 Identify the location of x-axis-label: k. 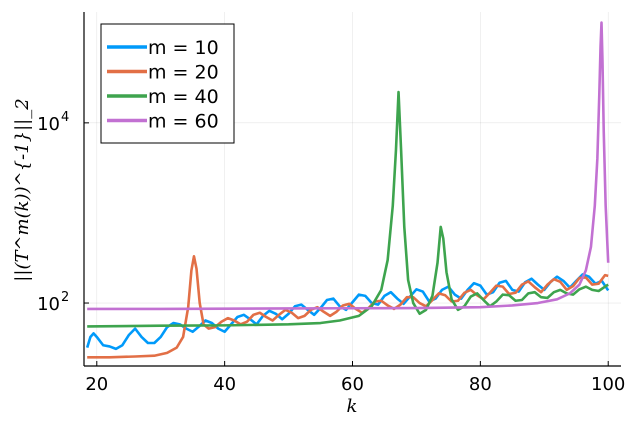
(352, 406).